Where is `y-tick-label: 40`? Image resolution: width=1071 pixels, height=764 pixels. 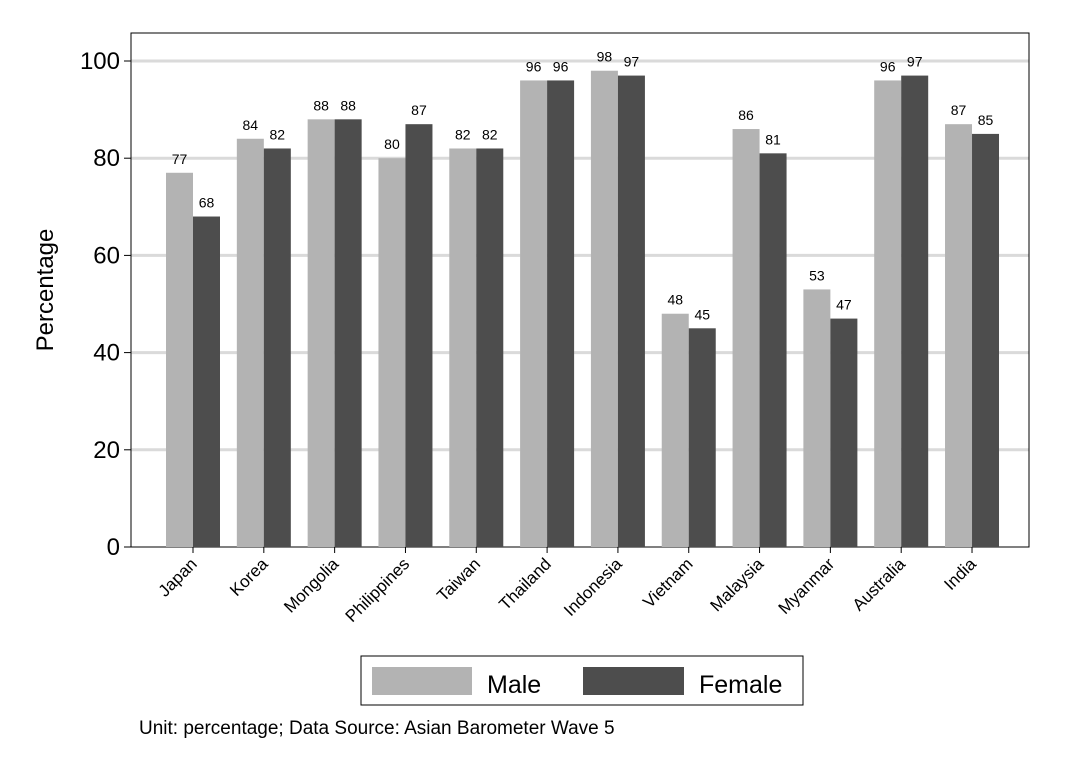 y-tick-label: 40 is located at coordinates (106, 353).